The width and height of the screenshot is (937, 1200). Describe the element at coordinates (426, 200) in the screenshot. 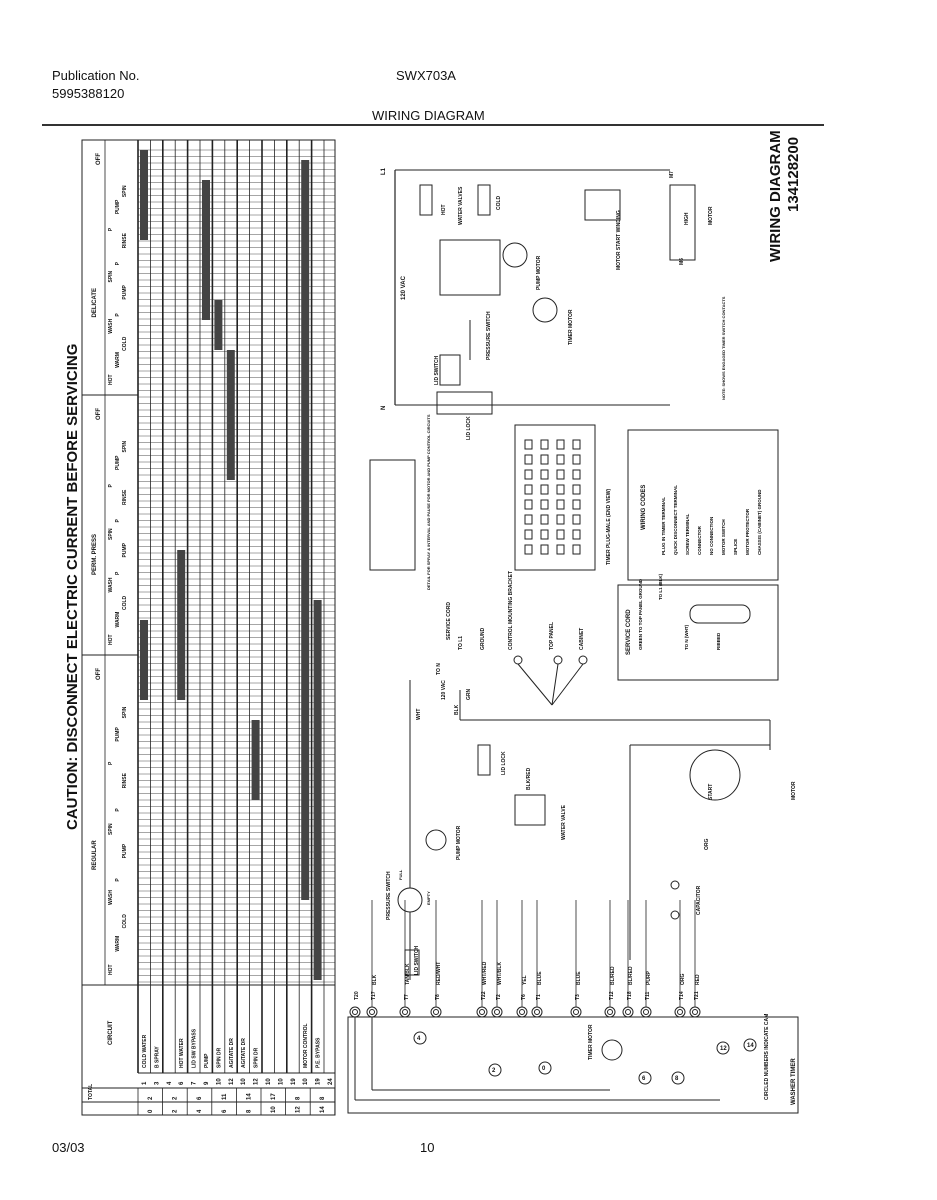

I see `hot-valve-coil` at that location.